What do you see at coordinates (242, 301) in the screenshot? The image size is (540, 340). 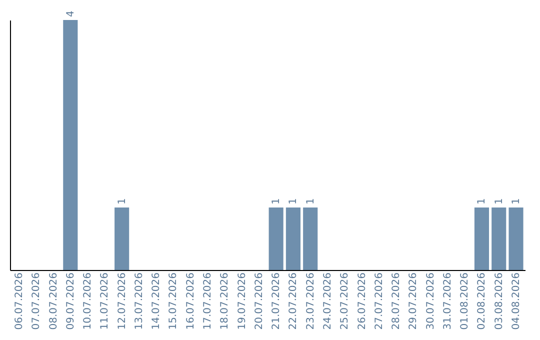 I see `x-tick-label: 19.07.2026` at bounding box center [242, 301].